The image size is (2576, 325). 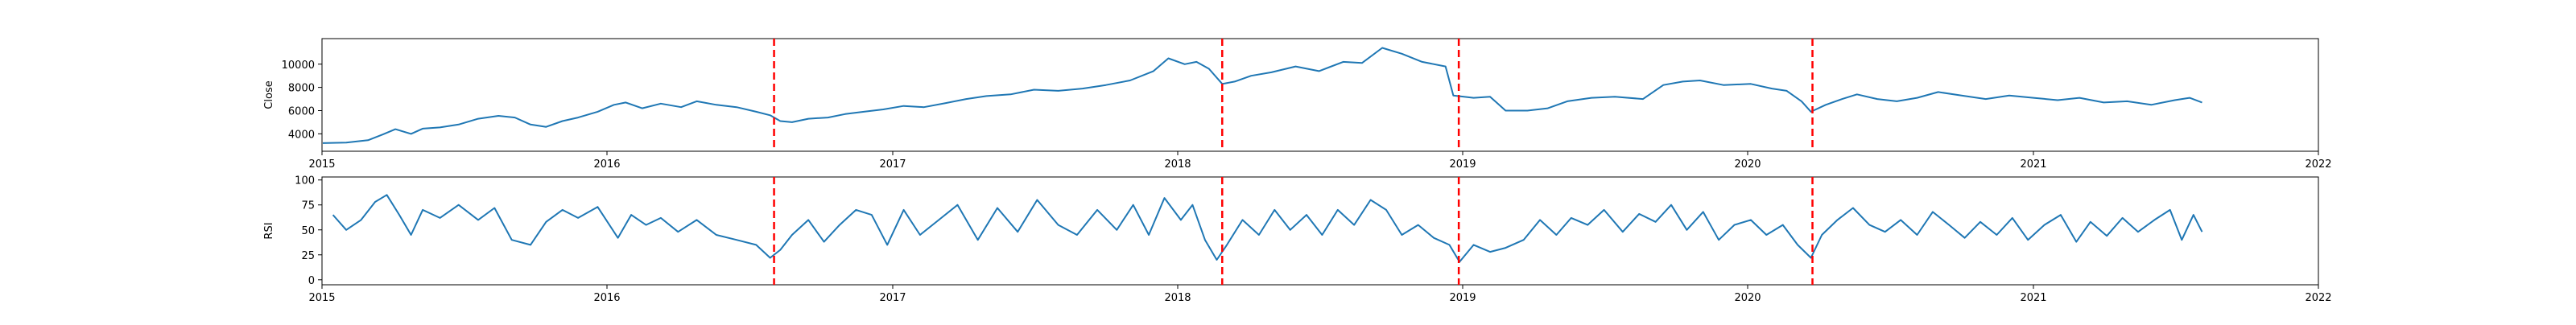 What do you see at coordinates (308, 231) in the screenshot?
I see `y-tick-label: 50` at bounding box center [308, 231].